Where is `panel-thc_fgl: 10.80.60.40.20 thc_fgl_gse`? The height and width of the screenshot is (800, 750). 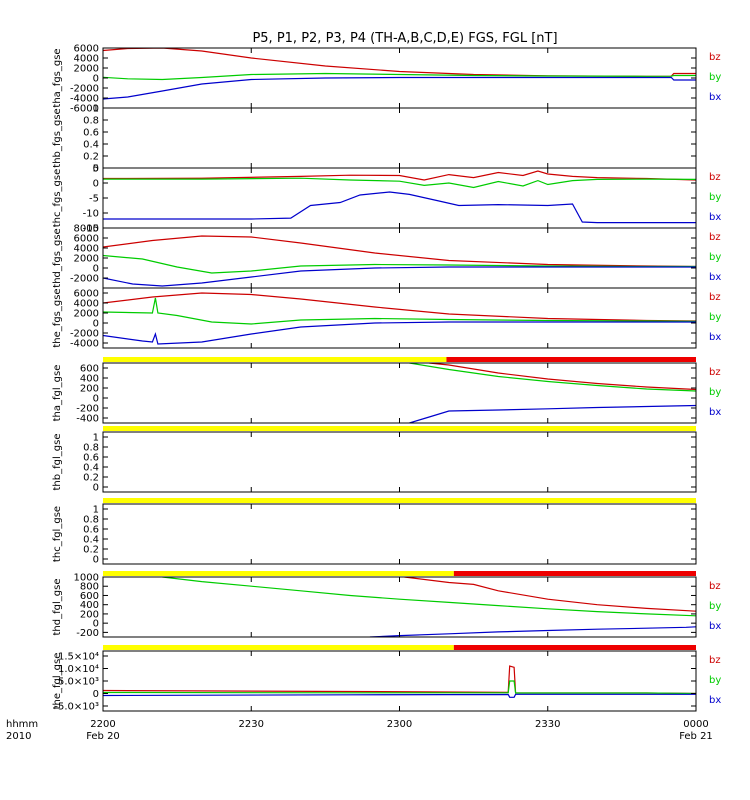 panel-thc_fgl: 10.80.60.40.20 thc_fgl_gse is located at coordinates (374, 532).